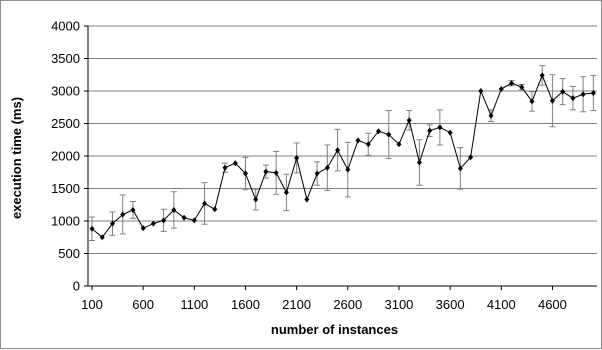 Image resolution: width=602 pixels, height=350 pixels. I want to click on x-axis-label: number of instances, so click(334, 329).